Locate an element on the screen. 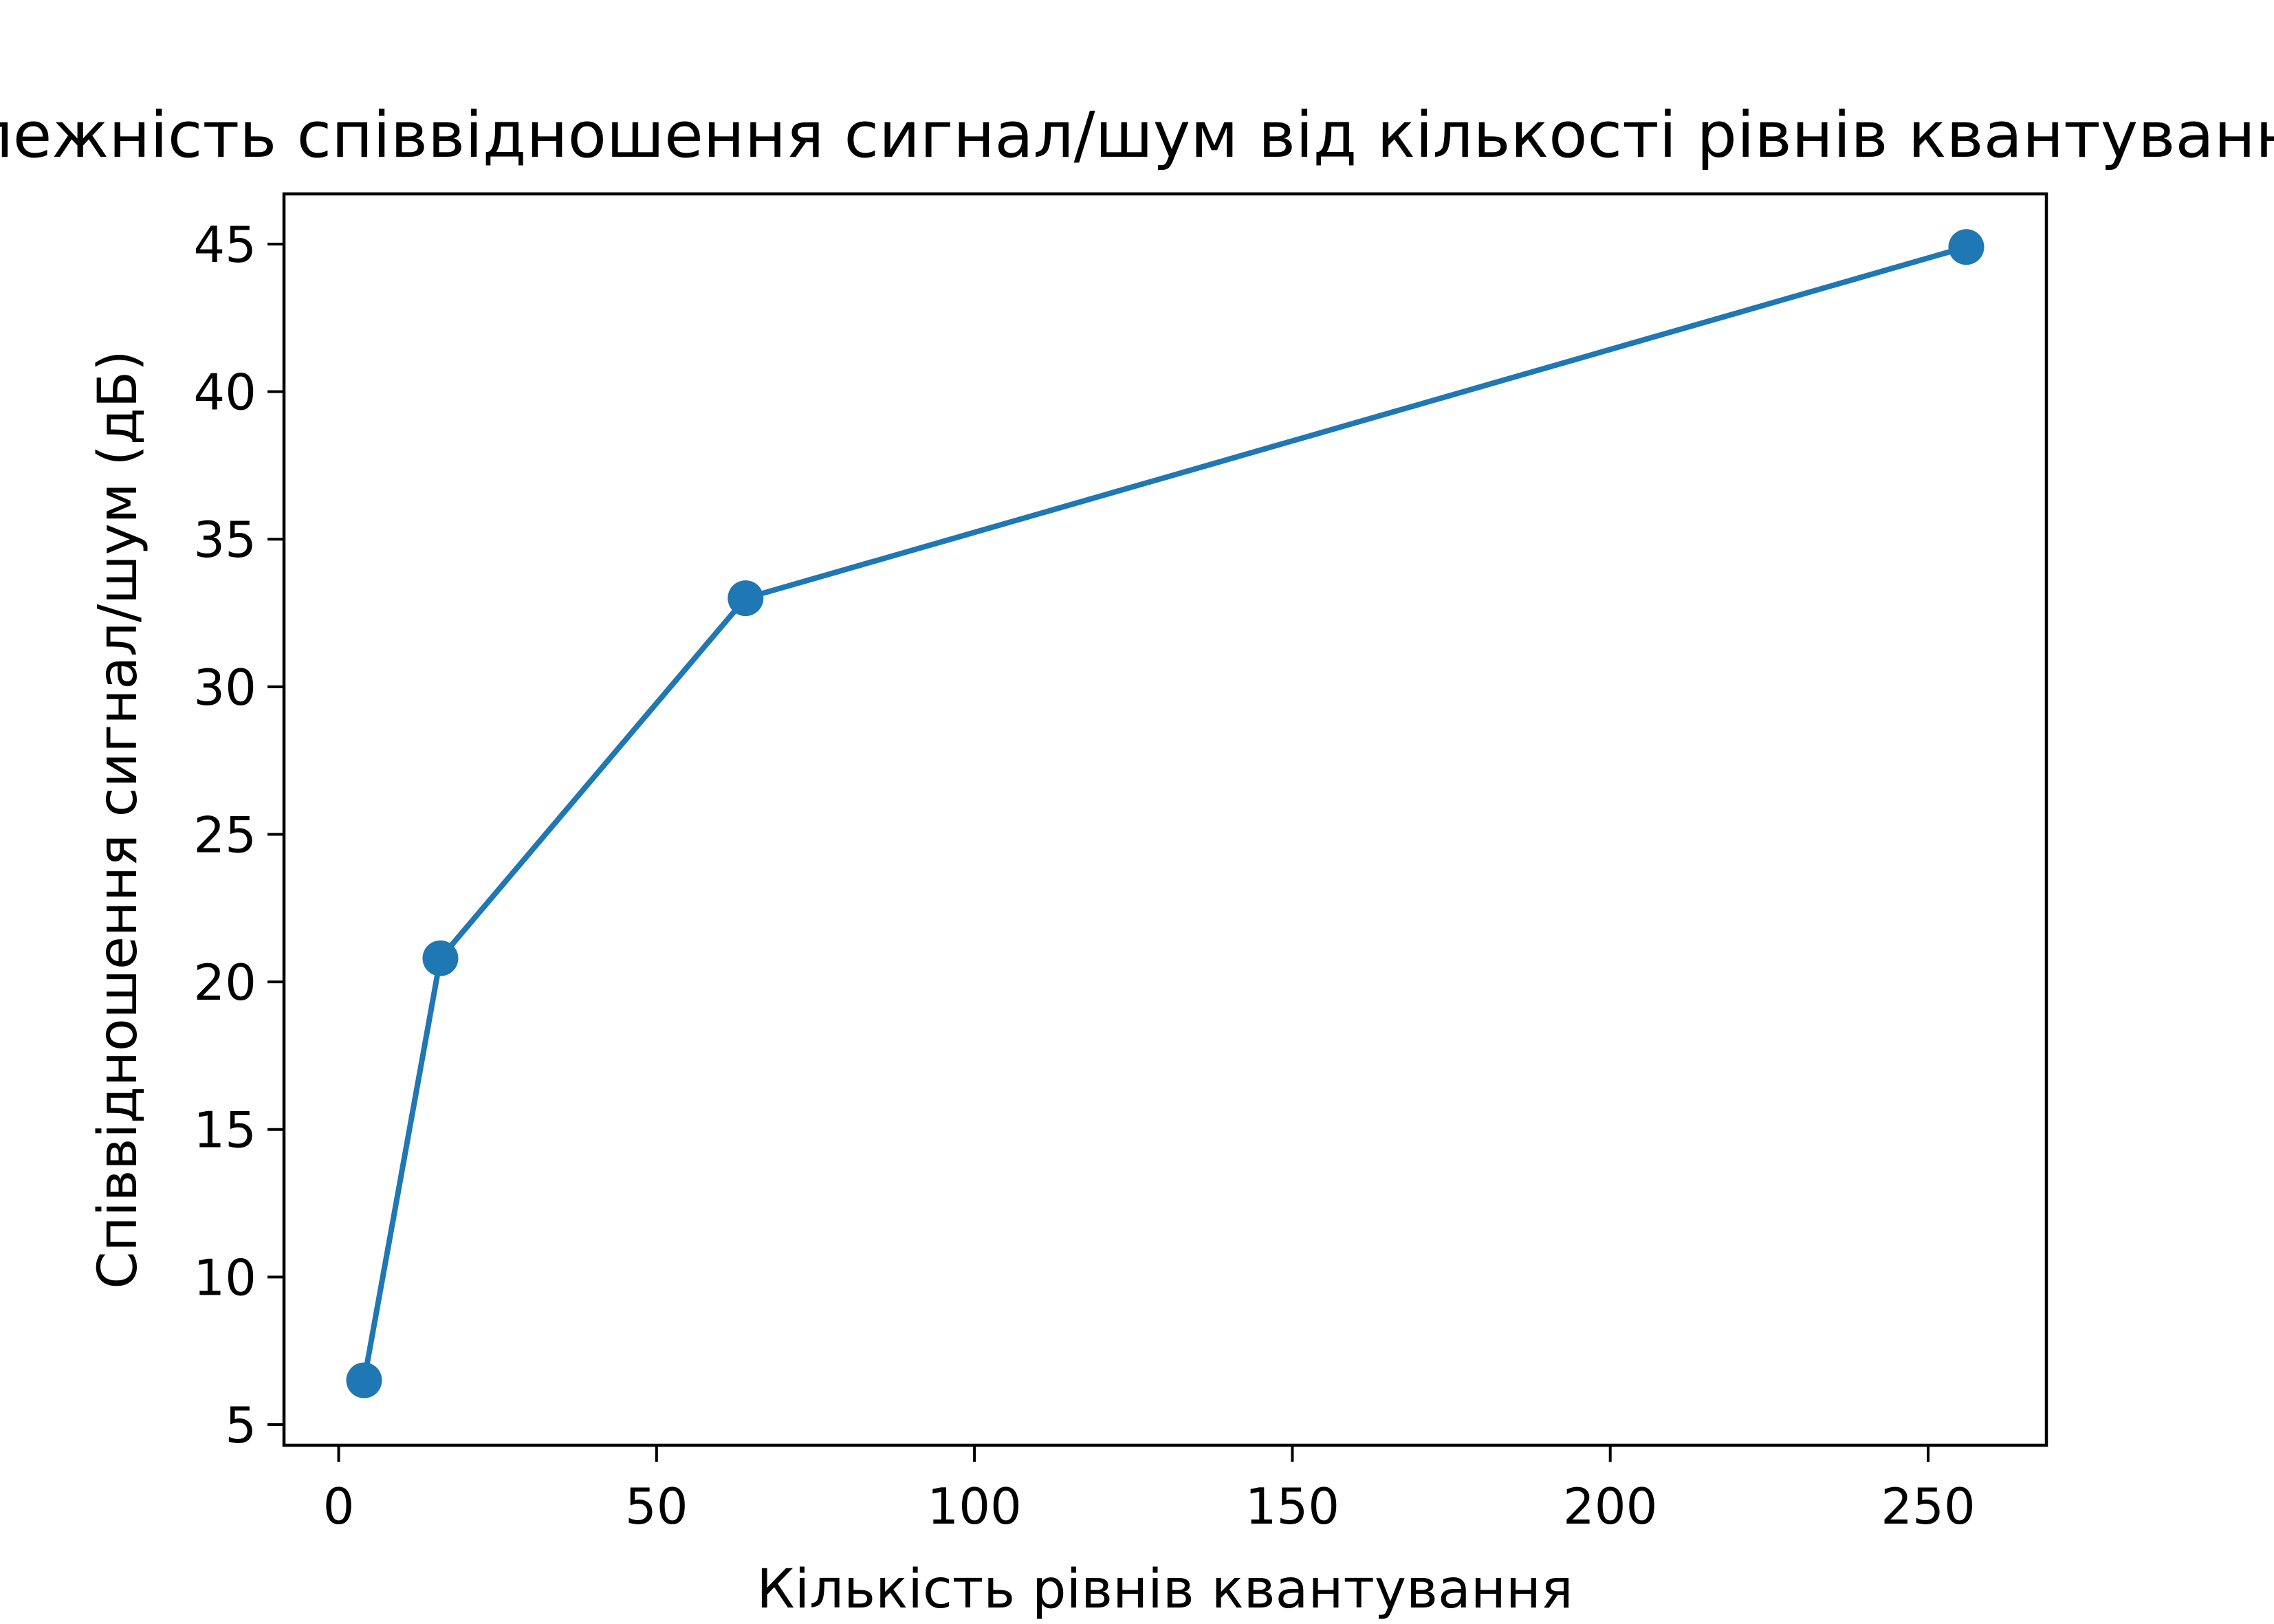 Image resolution: width=2274 pixels, height=1624 pixels. x-tick-label: 250 is located at coordinates (1928, 1506).